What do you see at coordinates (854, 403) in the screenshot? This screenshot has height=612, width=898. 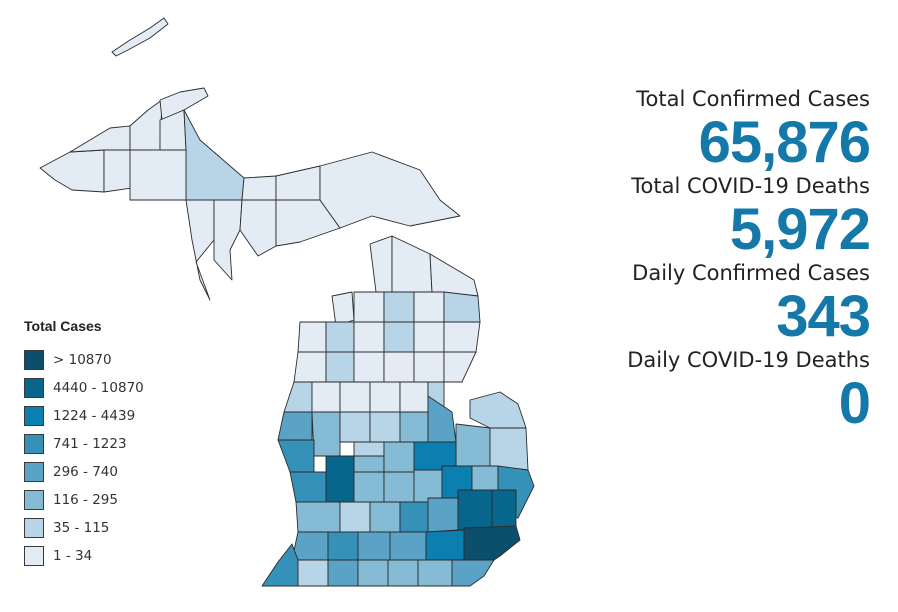 I see `stat-value: 0` at bounding box center [854, 403].